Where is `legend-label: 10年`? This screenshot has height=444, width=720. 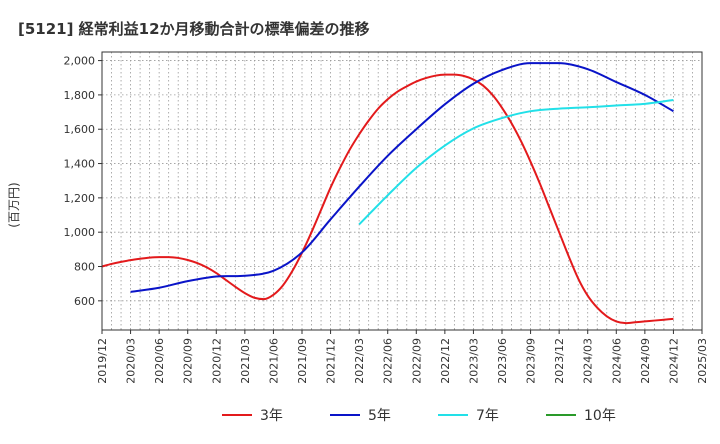 legend-label: 10年 is located at coordinates (600, 416).